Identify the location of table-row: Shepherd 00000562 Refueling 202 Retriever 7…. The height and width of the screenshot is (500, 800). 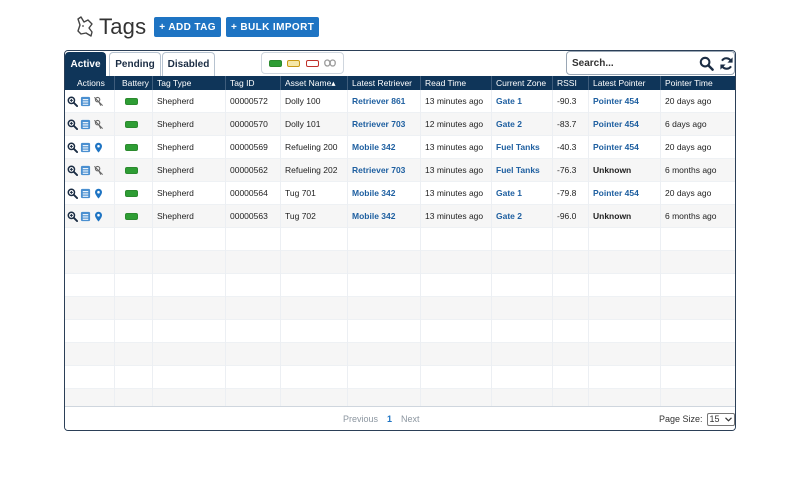
(400, 170).